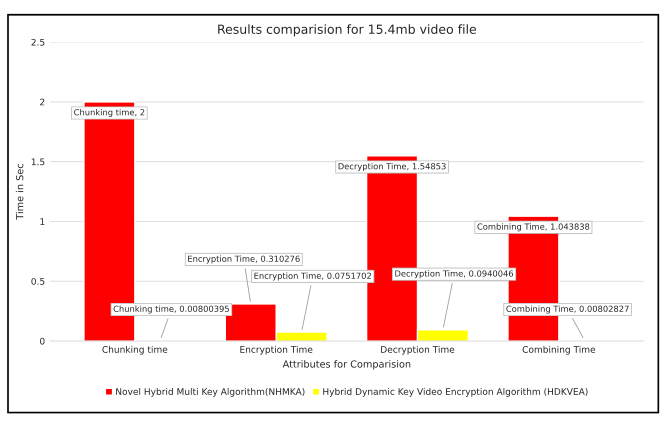 This screenshot has width=667, height=421. What do you see at coordinates (559, 350) in the screenshot?
I see `x-tick-label: Combining Time` at bounding box center [559, 350].